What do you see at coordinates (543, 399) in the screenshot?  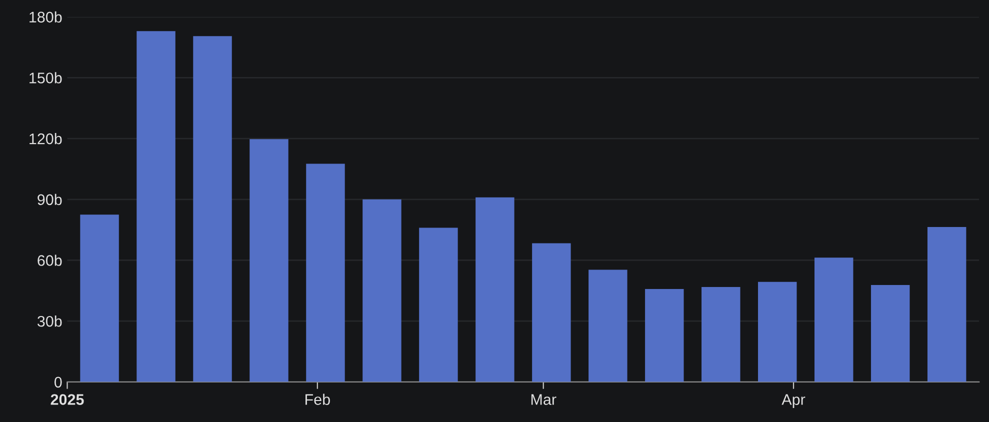 I see `x-tick-label: Mar` at bounding box center [543, 399].